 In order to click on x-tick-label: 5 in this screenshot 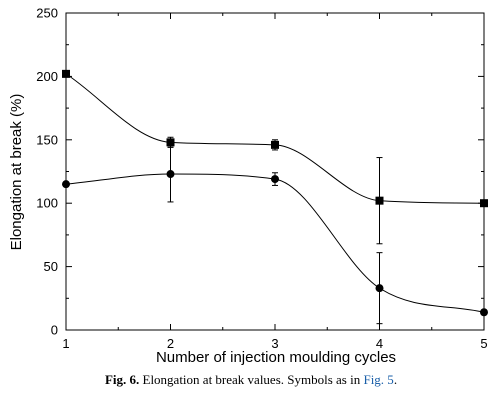, I will do `click(483, 343)`.